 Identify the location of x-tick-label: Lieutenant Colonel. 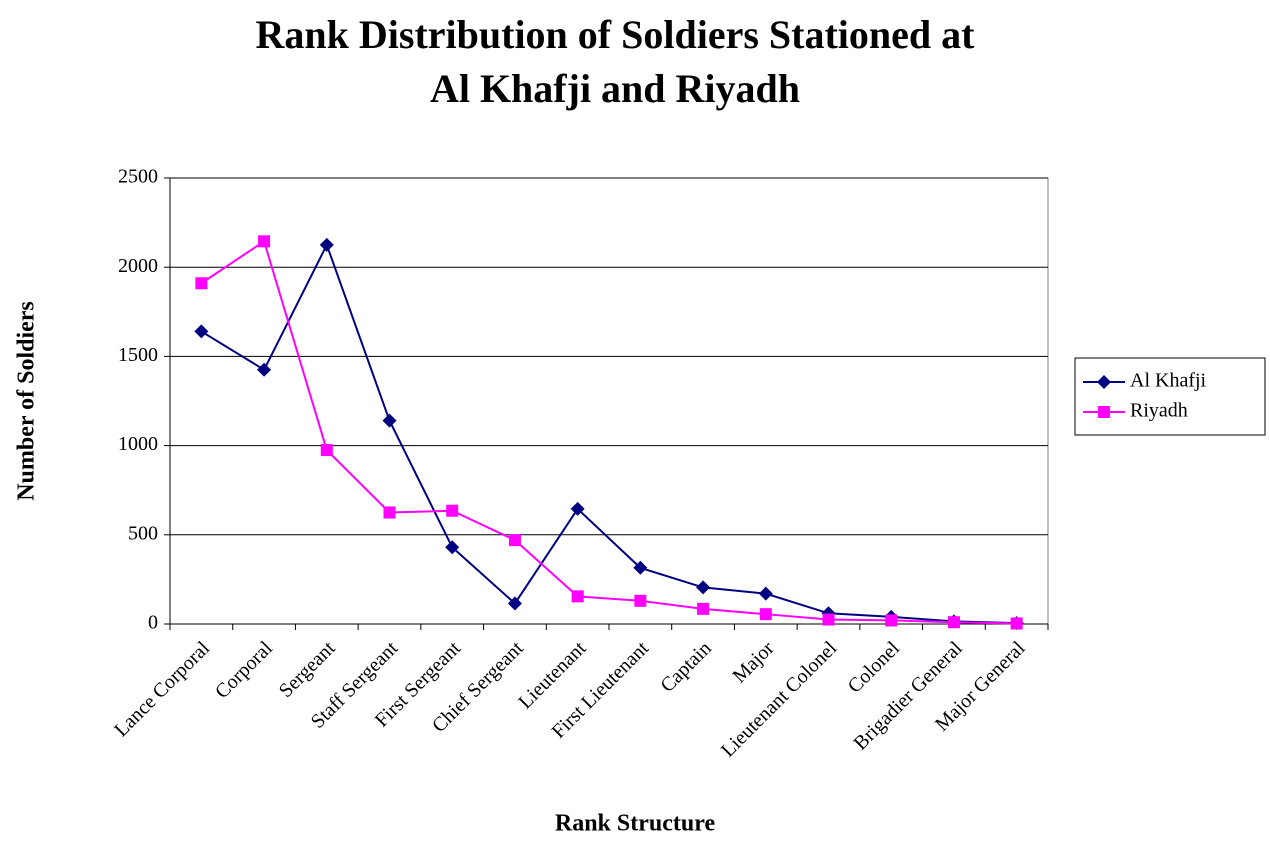
(779, 699).